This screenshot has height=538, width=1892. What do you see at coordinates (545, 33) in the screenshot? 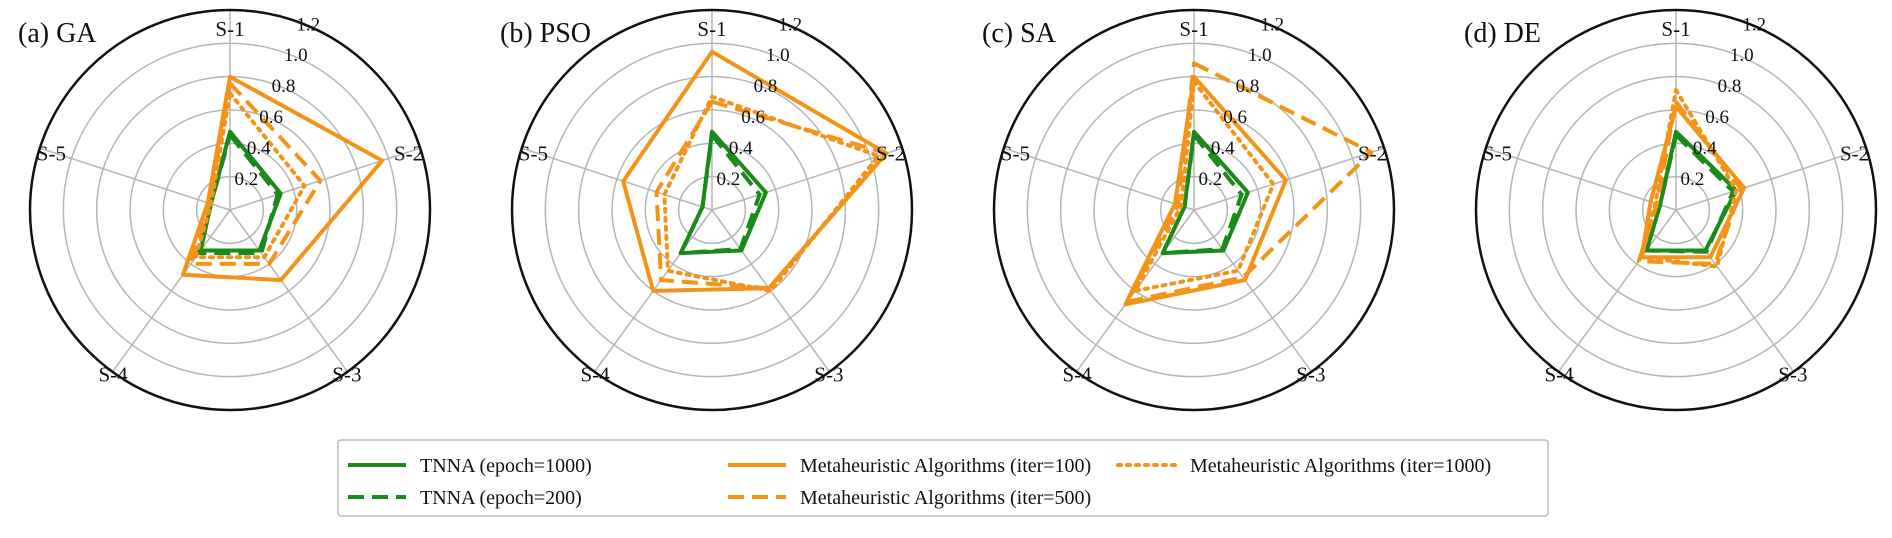
I see `panel-title: (b) PSO` at bounding box center [545, 33].